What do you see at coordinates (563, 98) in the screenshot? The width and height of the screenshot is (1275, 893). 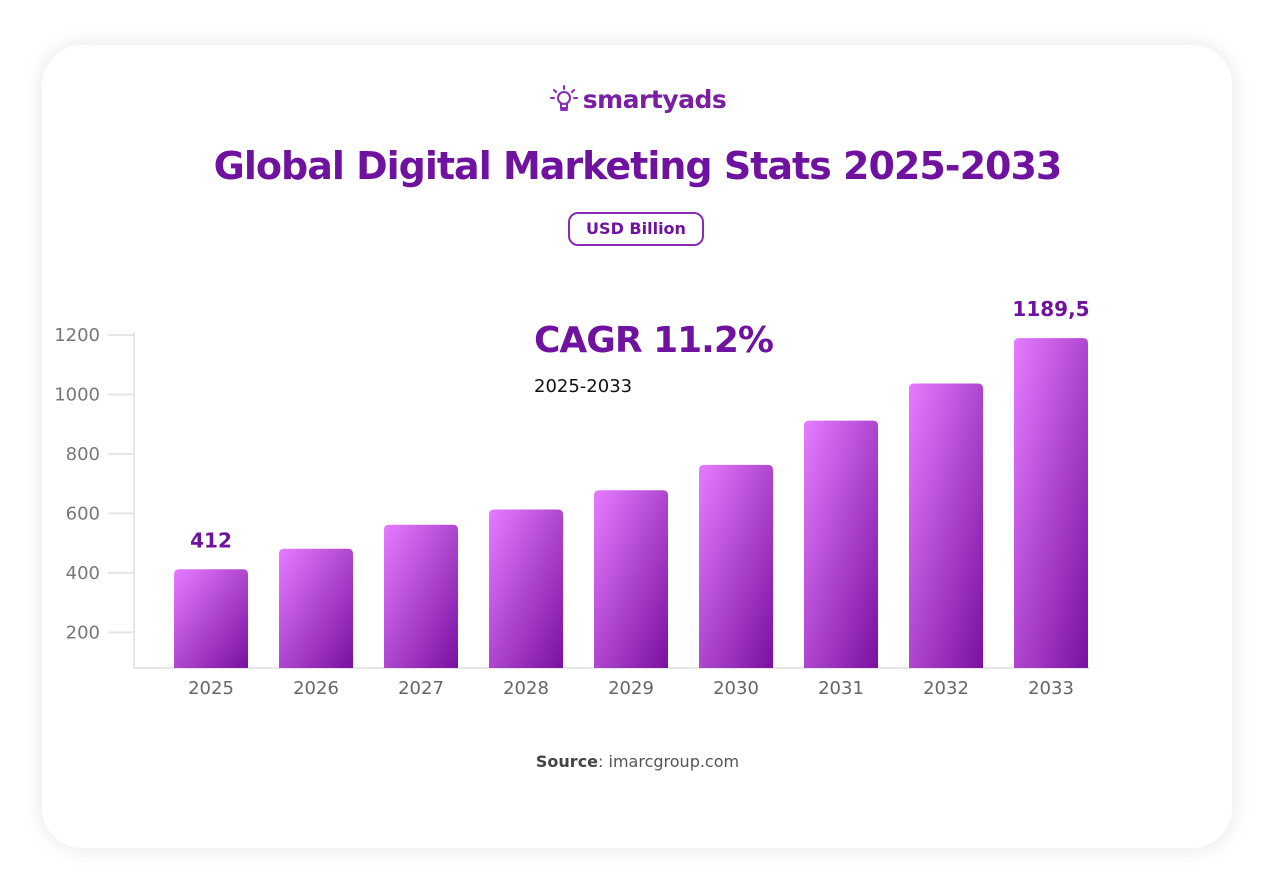 I see `lightbulb-icon` at bounding box center [563, 98].